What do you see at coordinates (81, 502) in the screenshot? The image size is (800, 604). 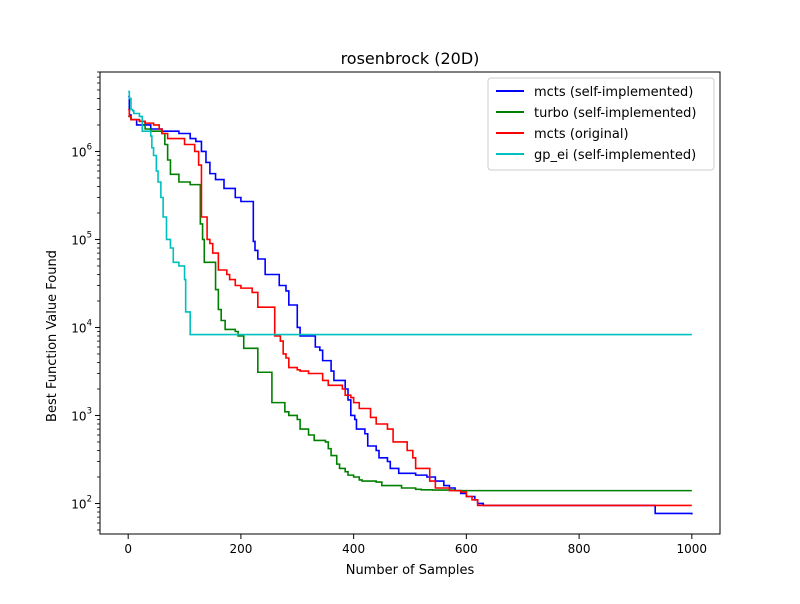 I see `y-tick-label: 10²` at bounding box center [81, 502].